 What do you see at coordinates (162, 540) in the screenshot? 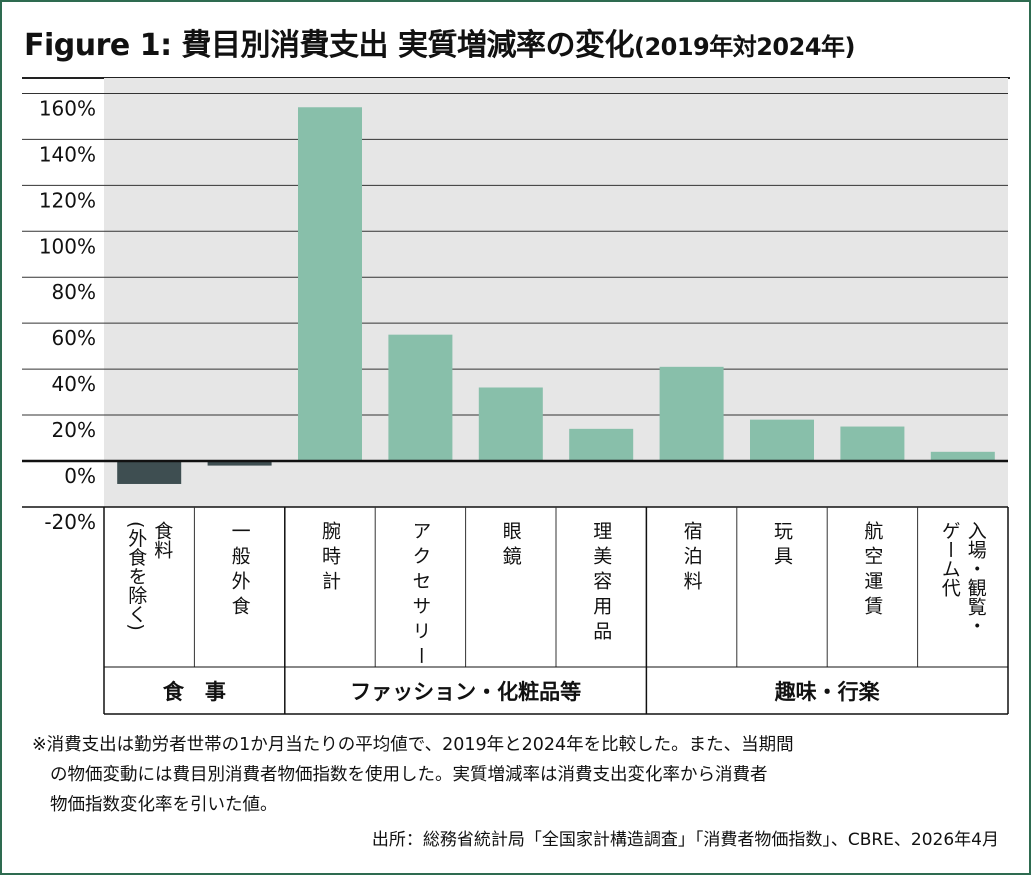
I see `category-label: 食料` at bounding box center [162, 540].